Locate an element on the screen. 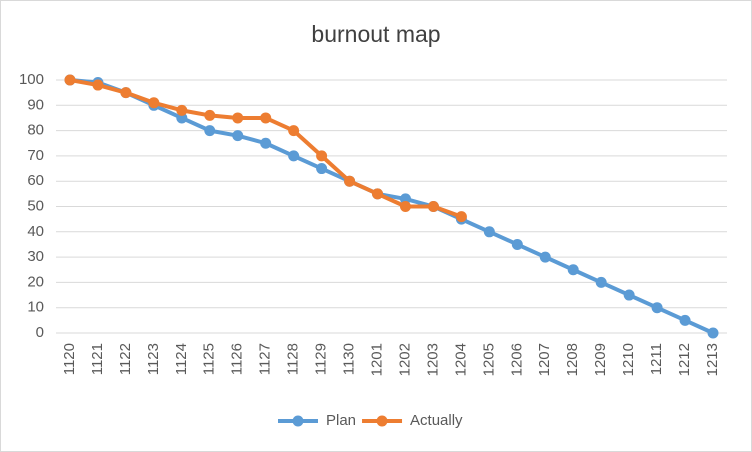  x-tick-label: 1204 is located at coordinates (460, 359).